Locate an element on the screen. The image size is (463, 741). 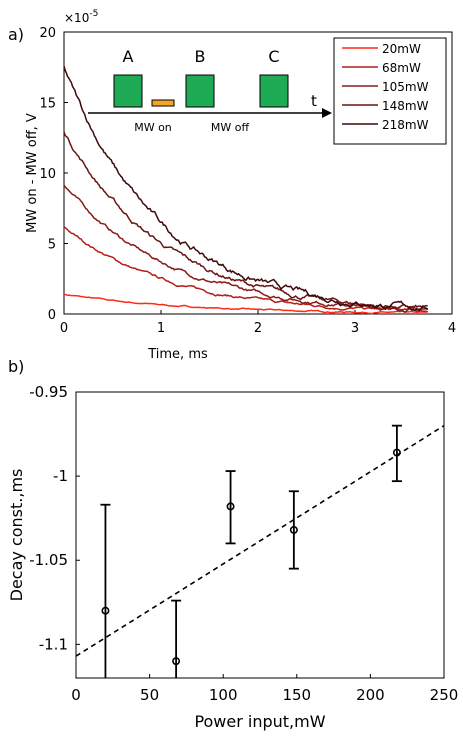
panel-b-x-tick-label: 150 is located at coordinates (296, 695).